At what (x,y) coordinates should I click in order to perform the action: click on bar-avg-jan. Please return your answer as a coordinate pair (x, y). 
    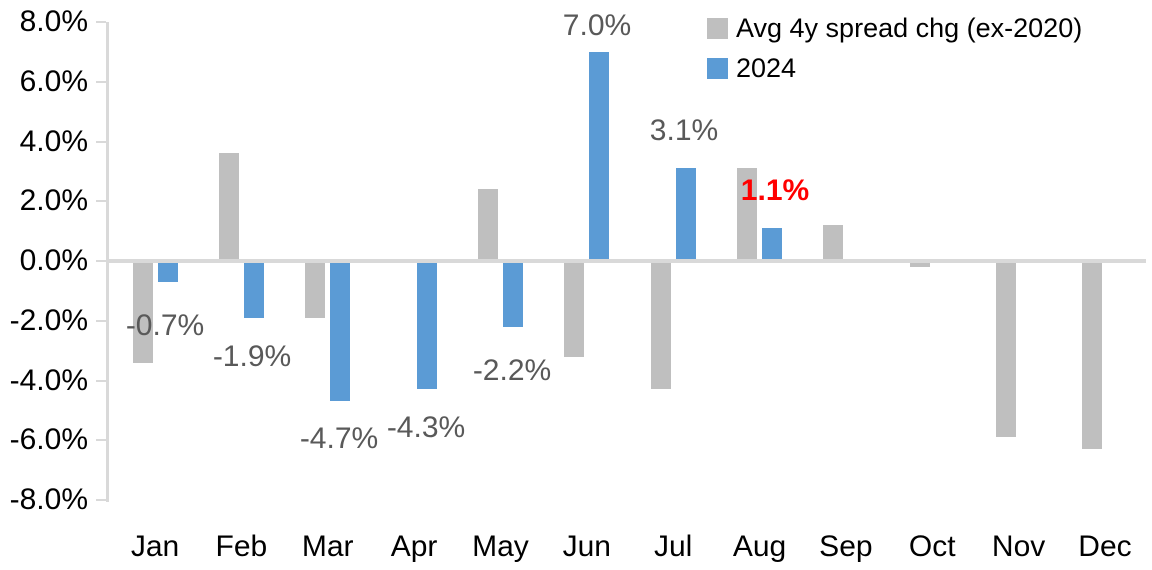
    Looking at the image, I should click on (142, 312).